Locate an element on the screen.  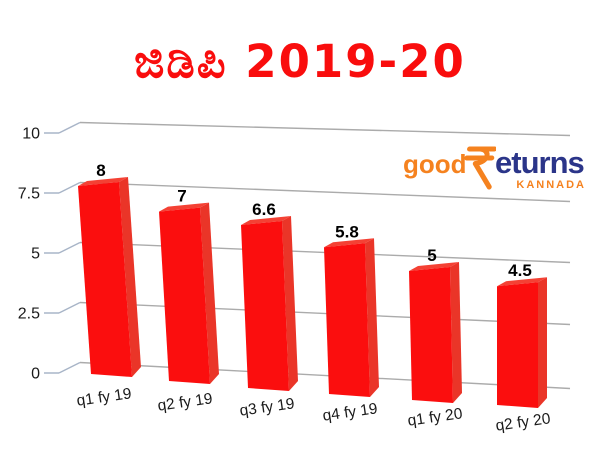
y-axis-label: 7.5 is located at coordinates (29, 194).